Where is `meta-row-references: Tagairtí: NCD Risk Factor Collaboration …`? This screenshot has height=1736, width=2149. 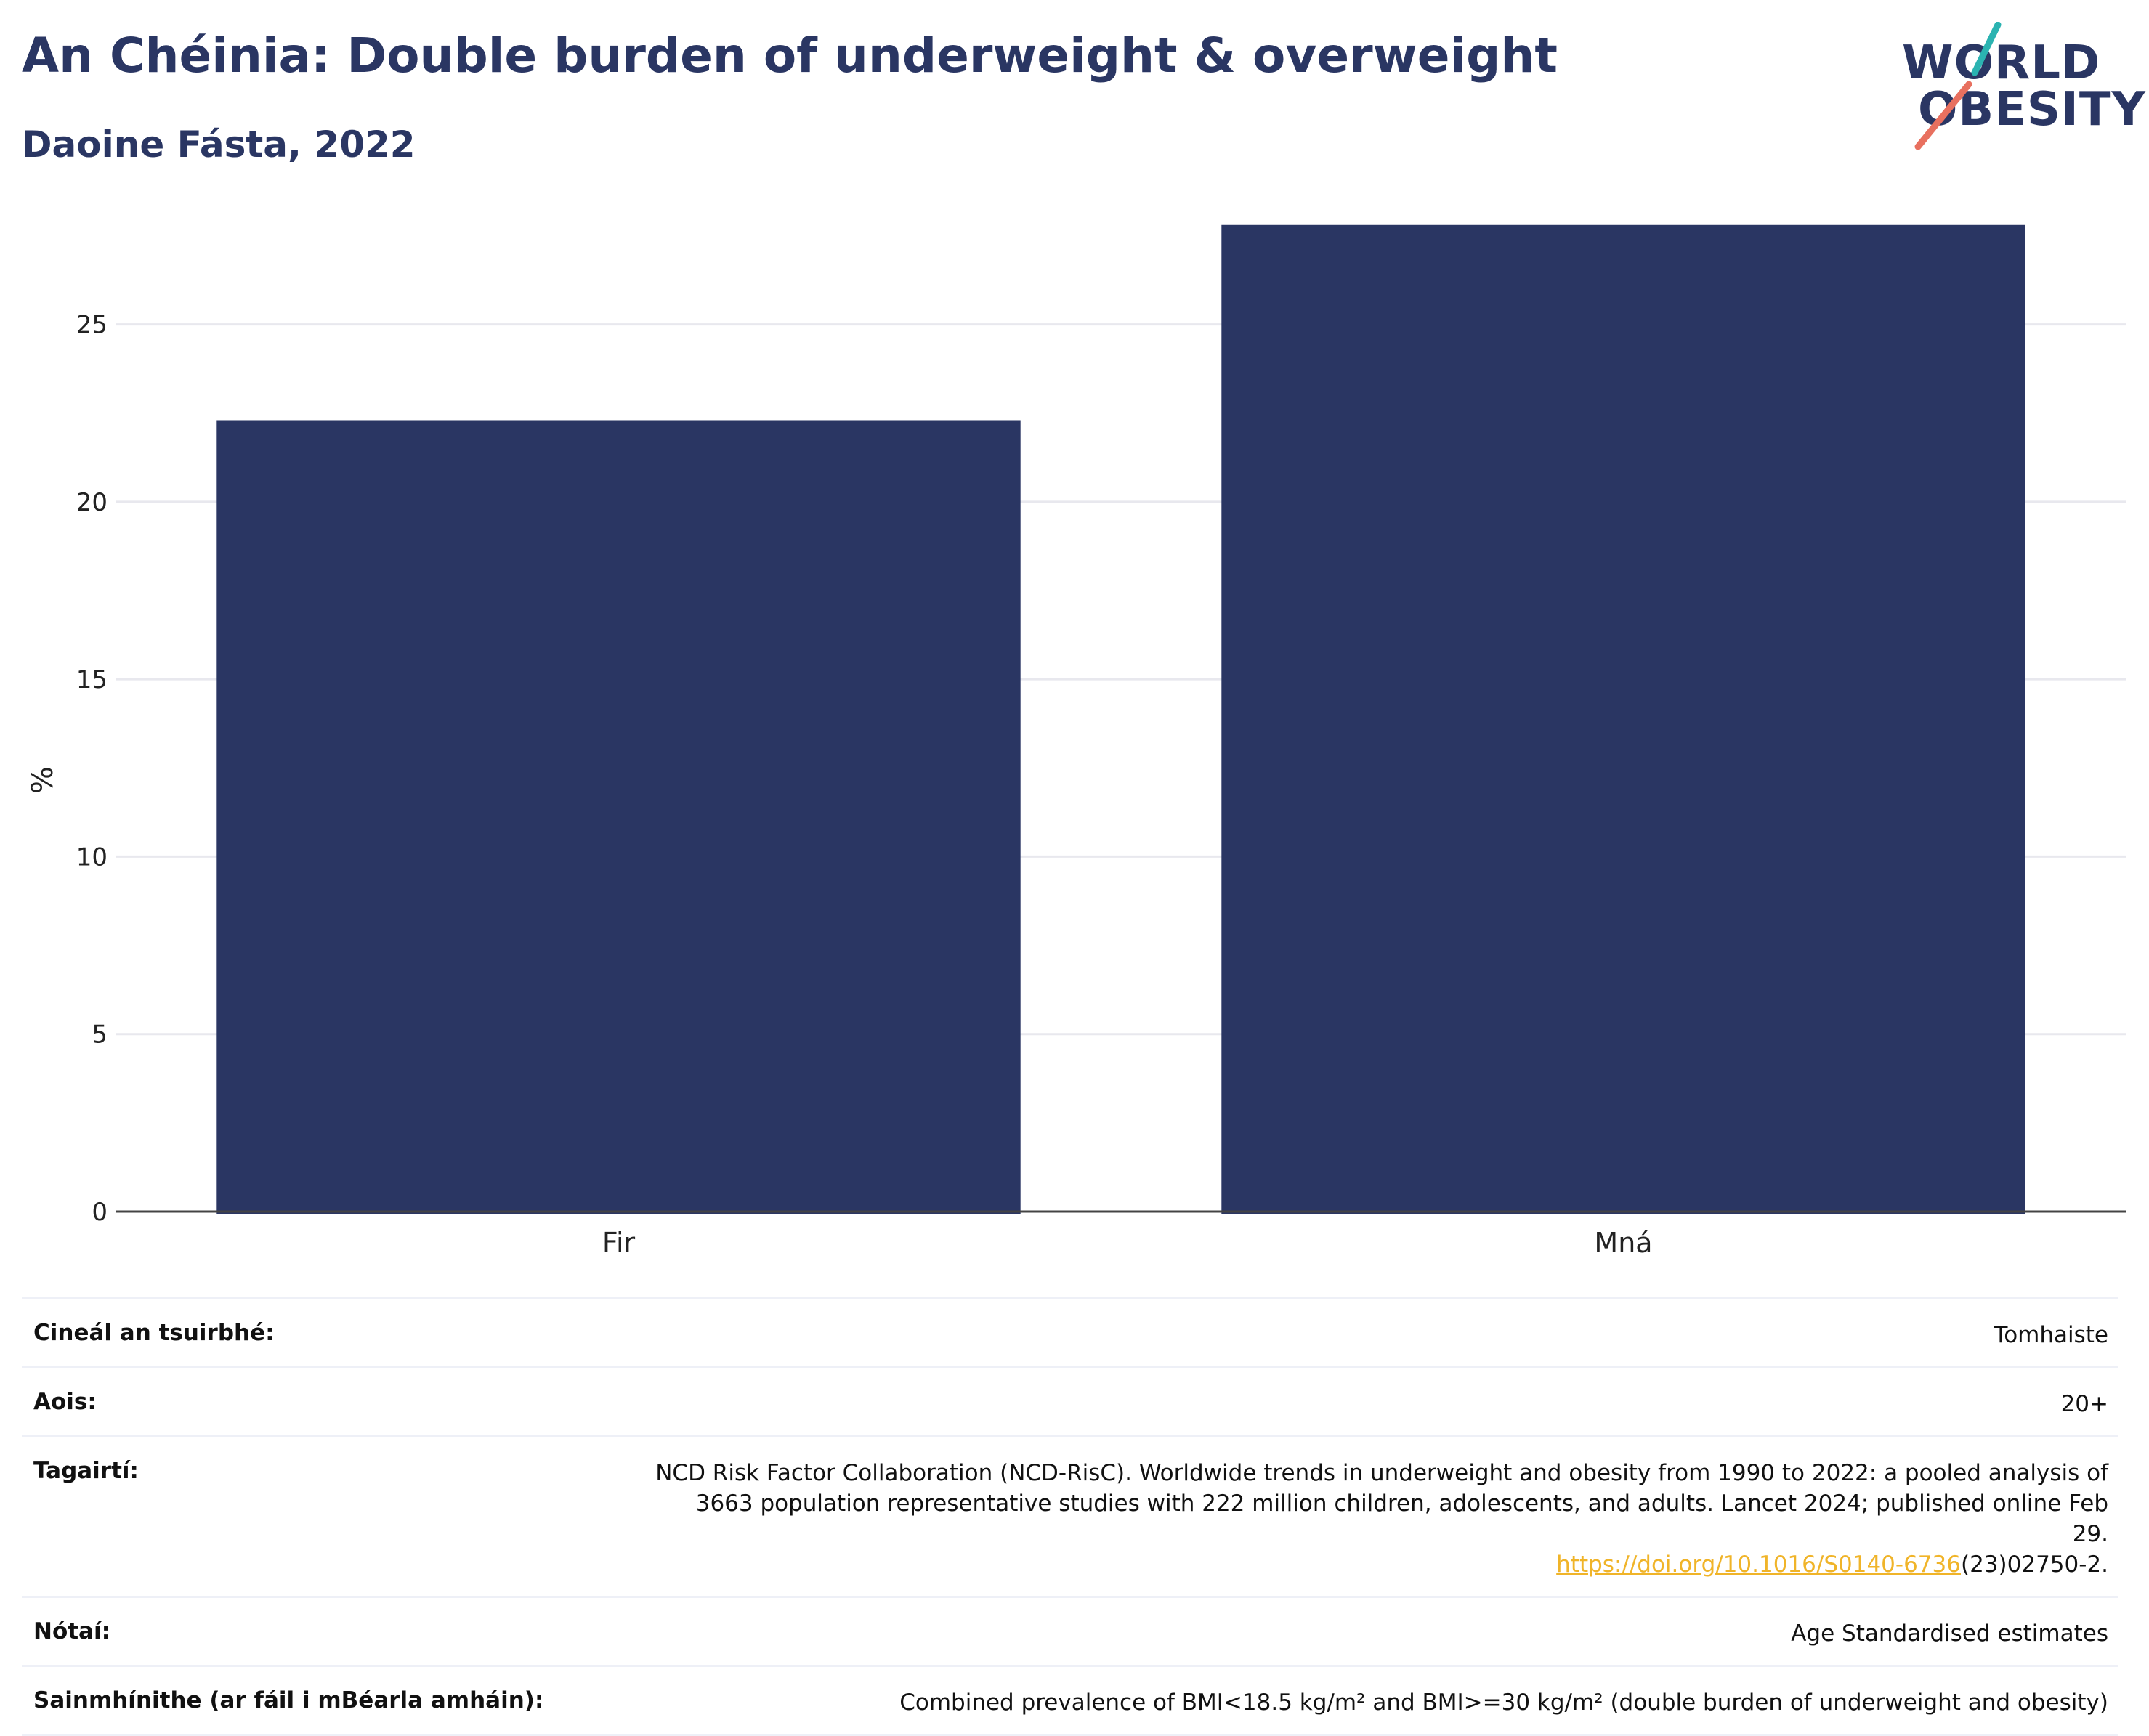
meta-row-references: Tagairtí: NCD Risk Factor Collaboration … is located at coordinates (1070, 1515).